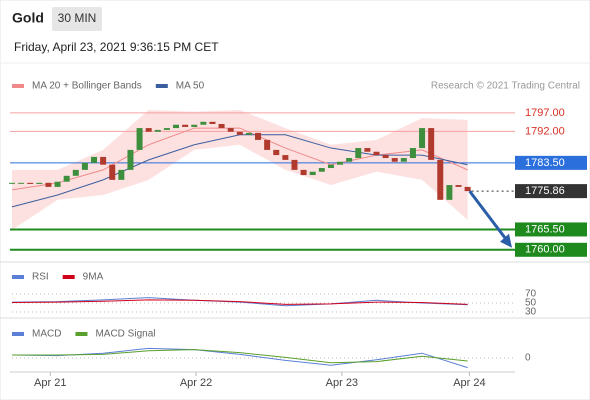 The image size is (590, 400). What do you see at coordinates (190, 86) in the screenshot?
I see `legend-label: MA 50` at bounding box center [190, 86].